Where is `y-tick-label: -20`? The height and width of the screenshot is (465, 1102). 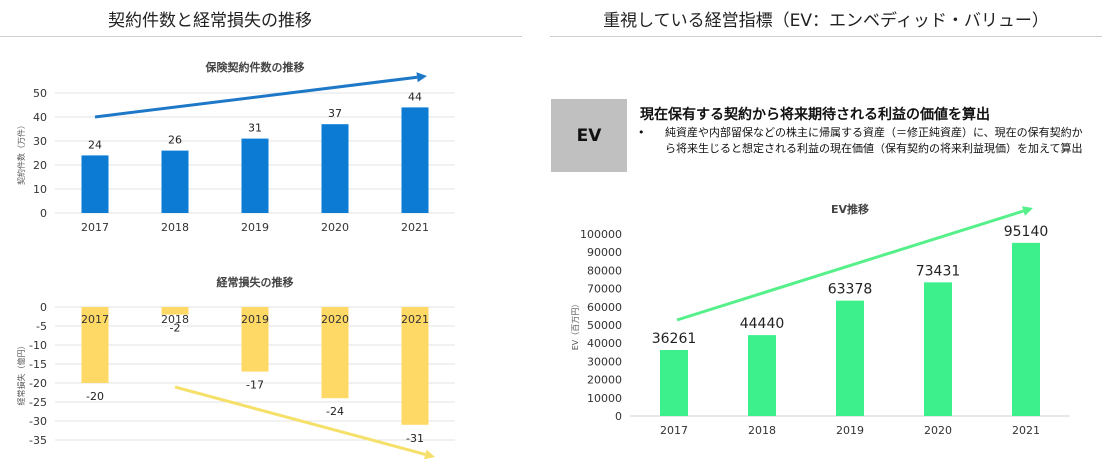
y-tick-label: -20 is located at coordinates (38, 383).